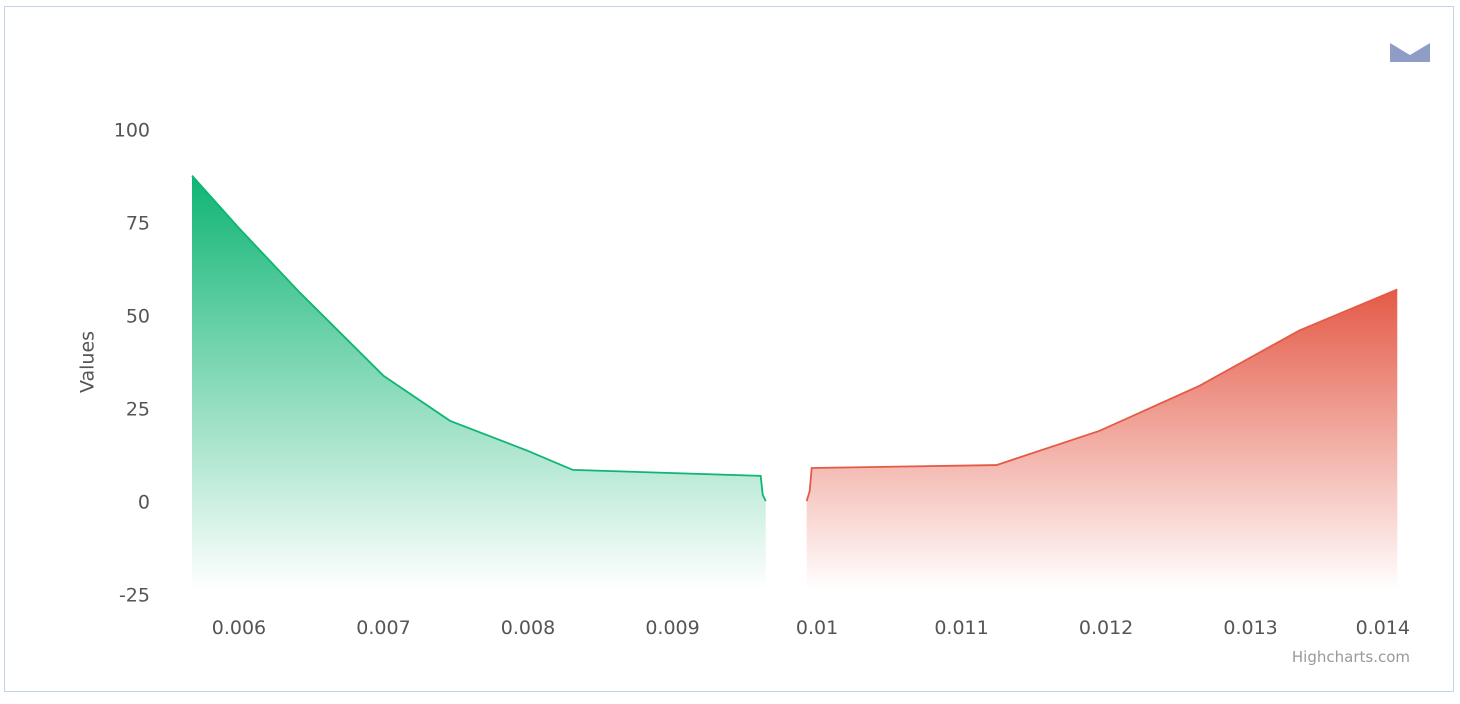  What do you see at coordinates (132, 131) in the screenshot?
I see `y-tick-label: 100` at bounding box center [132, 131].